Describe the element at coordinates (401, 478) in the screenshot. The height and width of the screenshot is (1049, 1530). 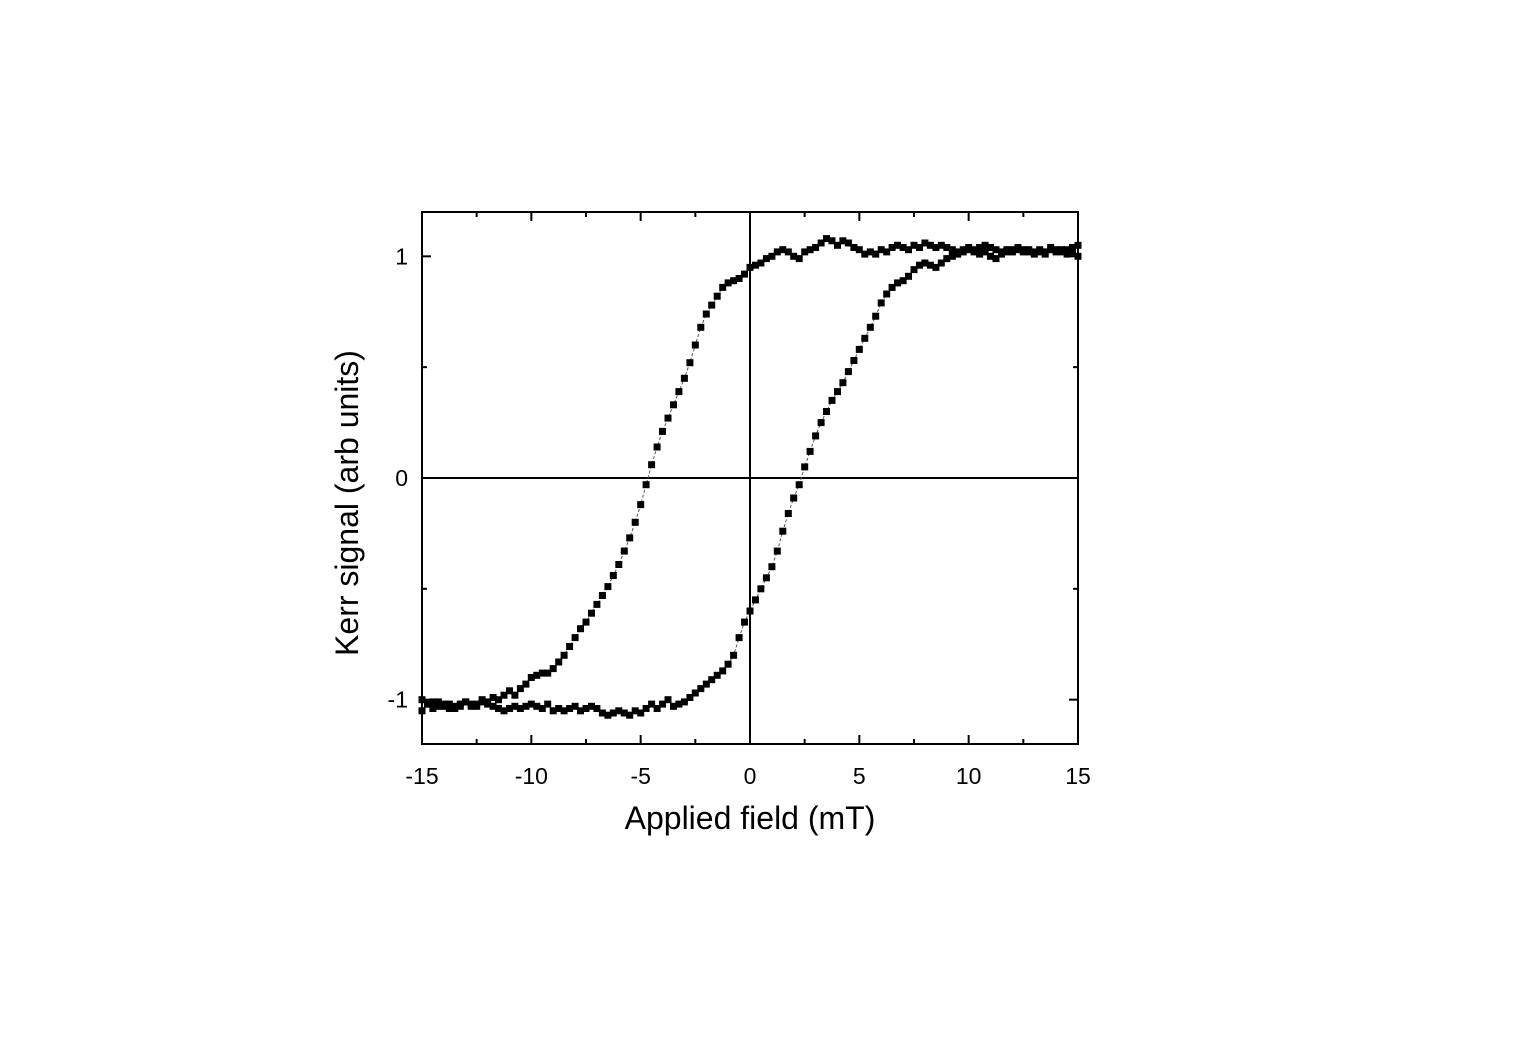
I see `y-tick-label: 0` at that location.